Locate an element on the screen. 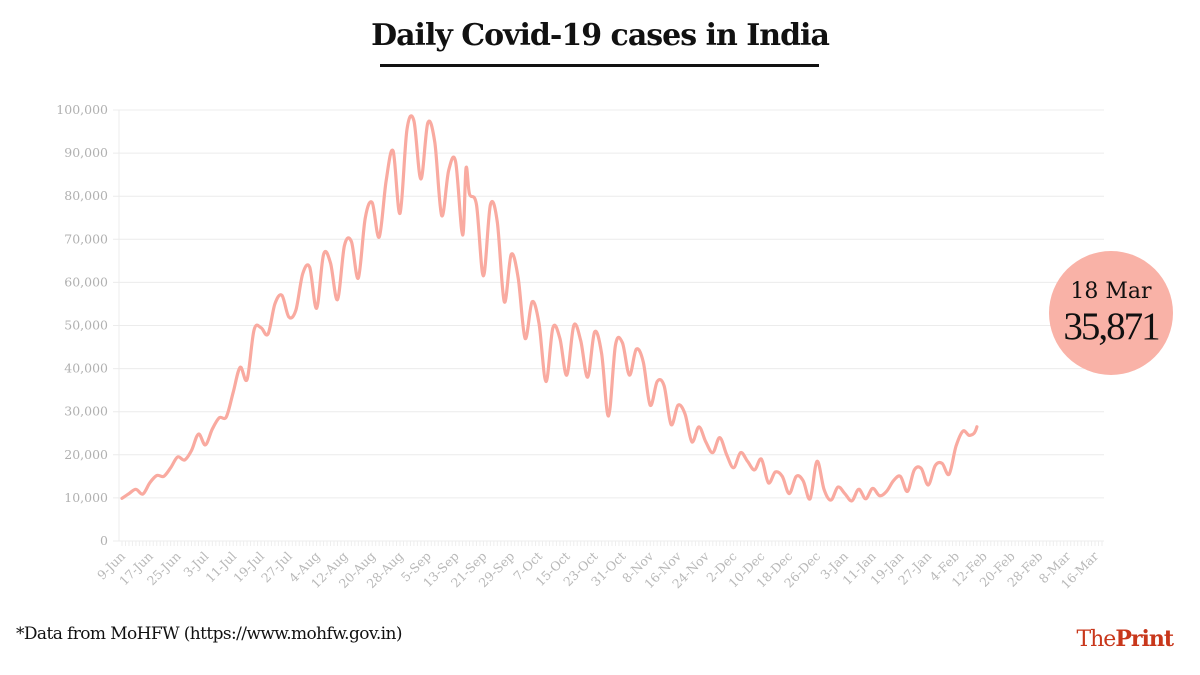 The image size is (1200, 675). y-tick-label: 0 is located at coordinates (104, 540).